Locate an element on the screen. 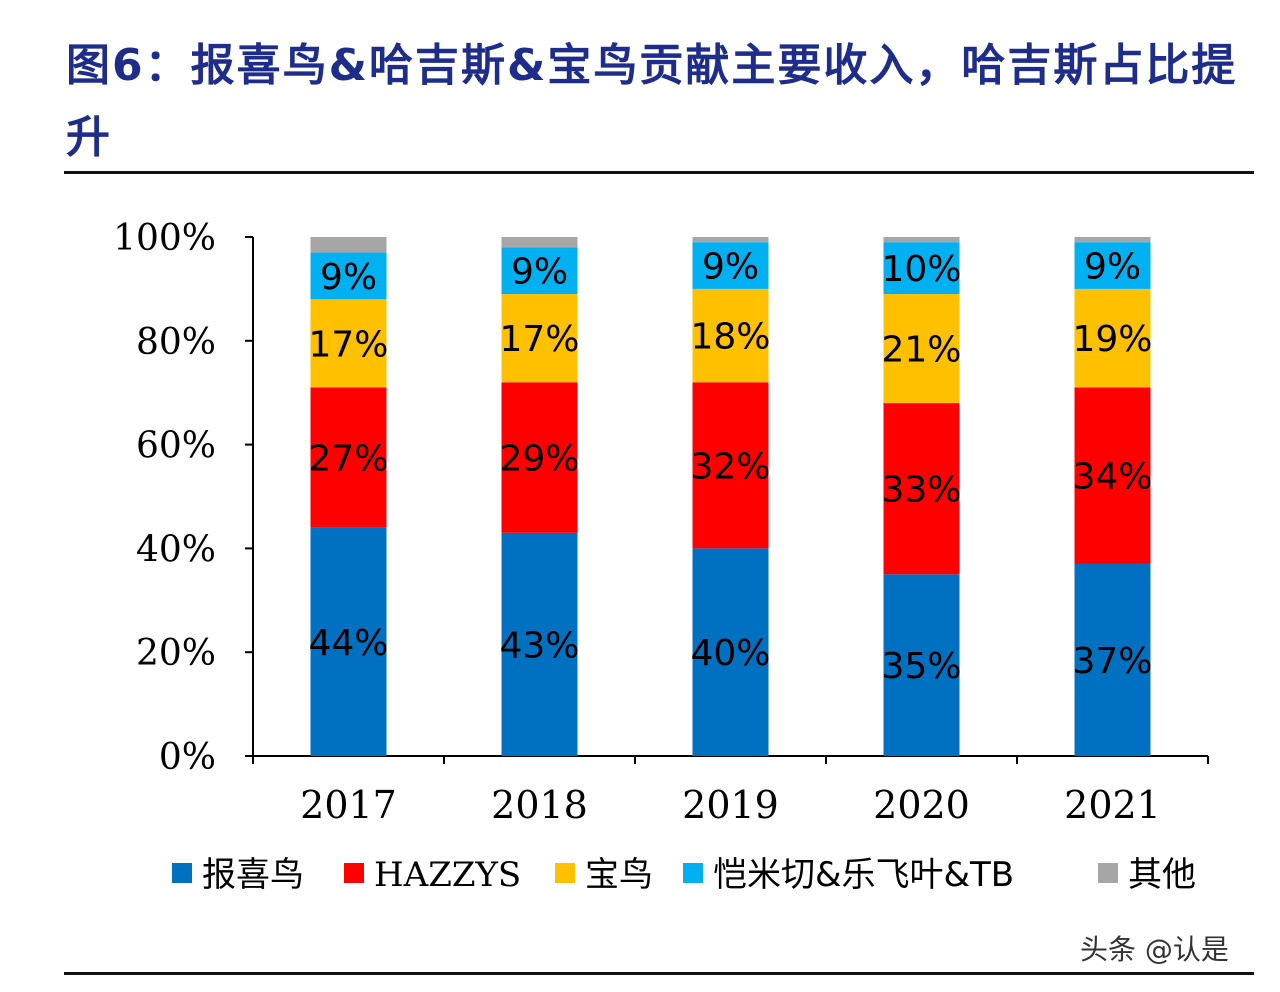  y-tick-label: 60% is located at coordinates (176, 446).